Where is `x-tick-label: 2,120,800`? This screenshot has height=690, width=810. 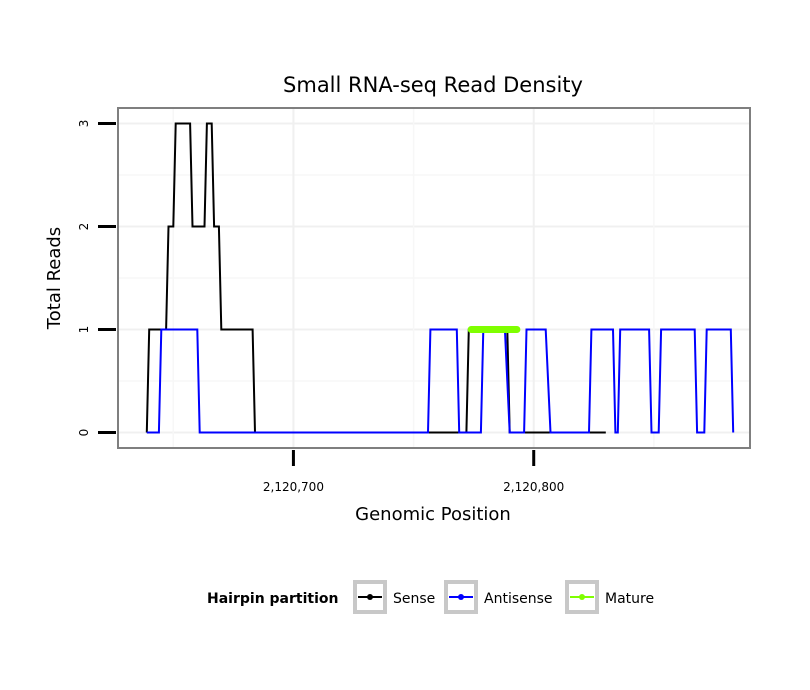
x-tick-label: 2,120,800 is located at coordinates (533, 487).